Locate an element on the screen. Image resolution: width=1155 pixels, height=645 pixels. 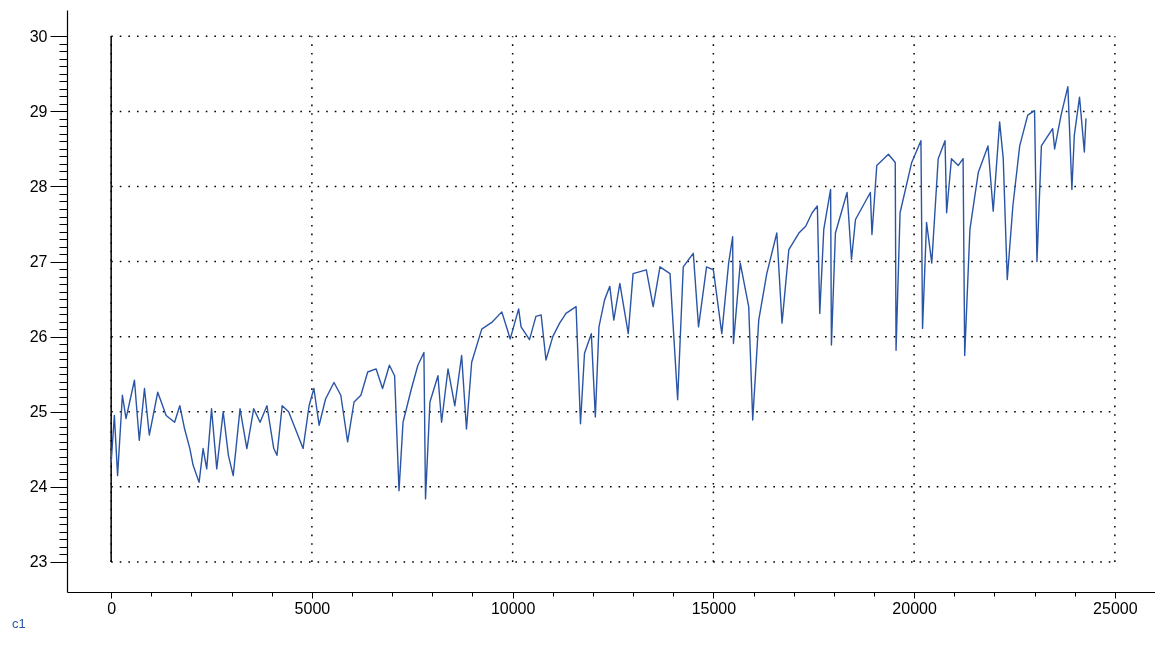
x-tick-label: 5000 is located at coordinates (312, 608).